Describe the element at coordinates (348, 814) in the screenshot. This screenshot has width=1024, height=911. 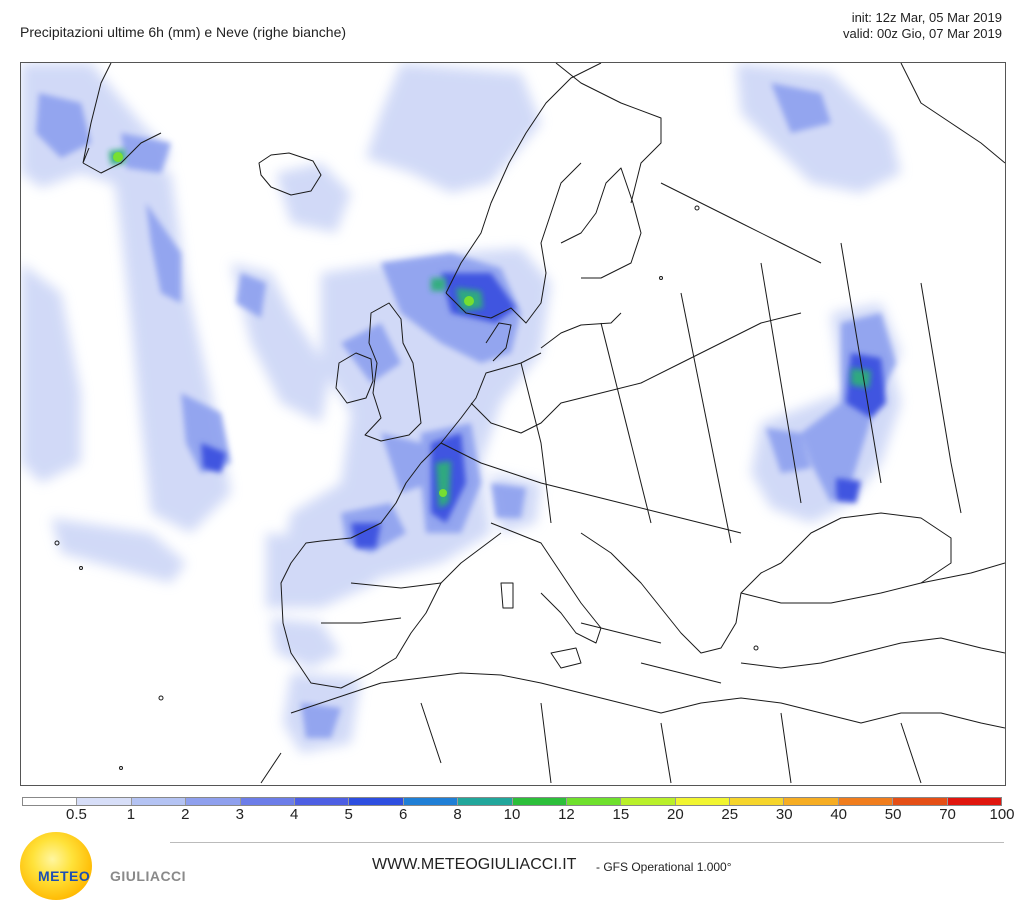
I see `scale-label: 5` at that location.